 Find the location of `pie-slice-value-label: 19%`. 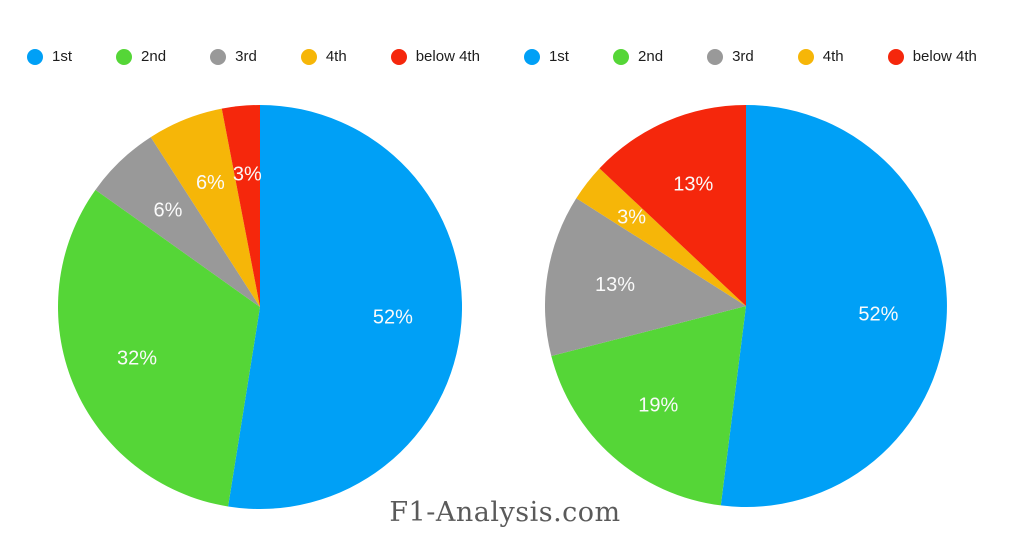

pie-slice-value-label: 19% is located at coordinates (658, 406).